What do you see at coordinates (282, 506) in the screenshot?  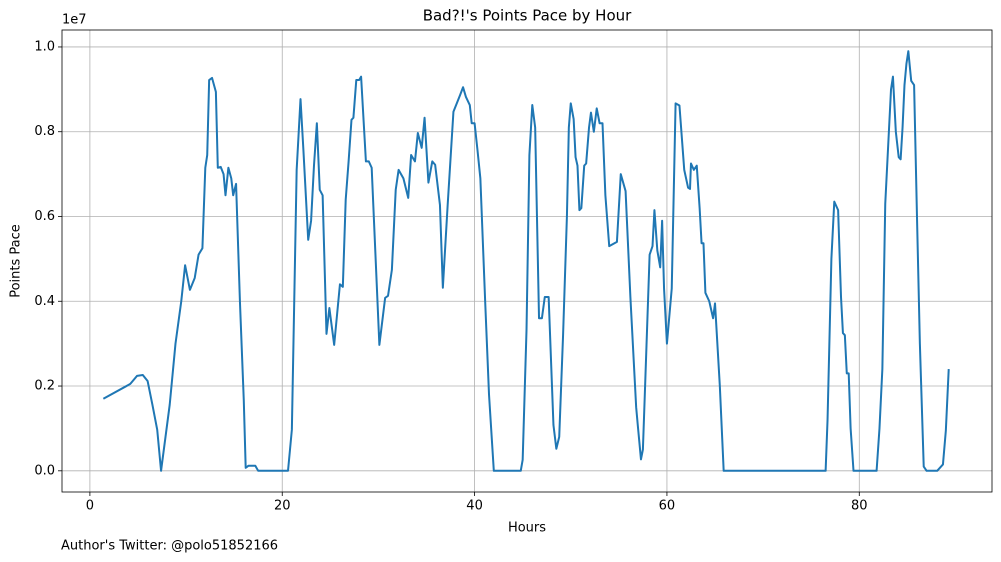 I see `x-tick-label: 20` at bounding box center [282, 506].